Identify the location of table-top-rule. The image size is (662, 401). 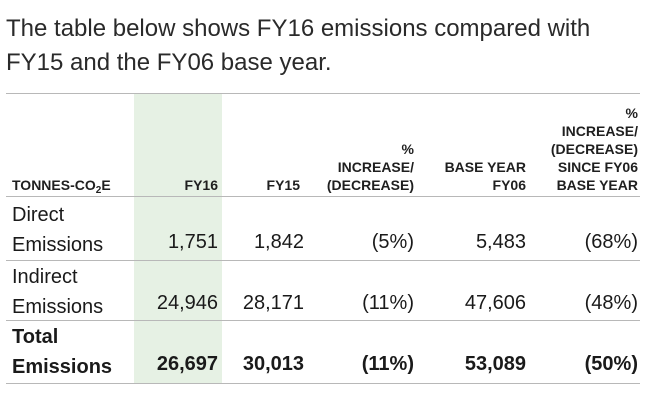
(323, 93).